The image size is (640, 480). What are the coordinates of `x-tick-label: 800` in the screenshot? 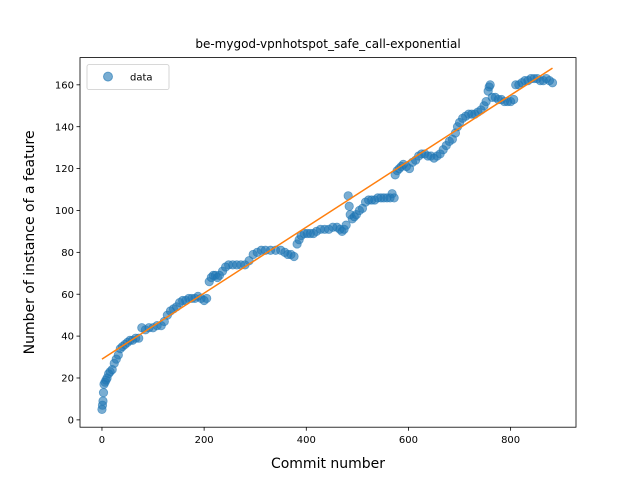 It's located at (510, 440).